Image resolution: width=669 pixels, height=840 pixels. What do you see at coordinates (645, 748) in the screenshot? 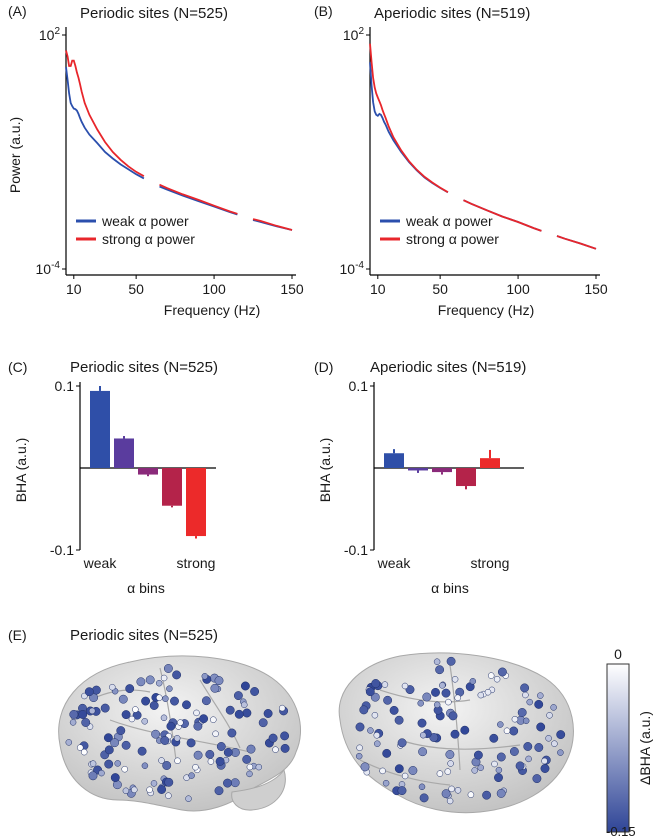
I see `colorbar-label: ΔBHA (a.u.)` at bounding box center [645, 748].